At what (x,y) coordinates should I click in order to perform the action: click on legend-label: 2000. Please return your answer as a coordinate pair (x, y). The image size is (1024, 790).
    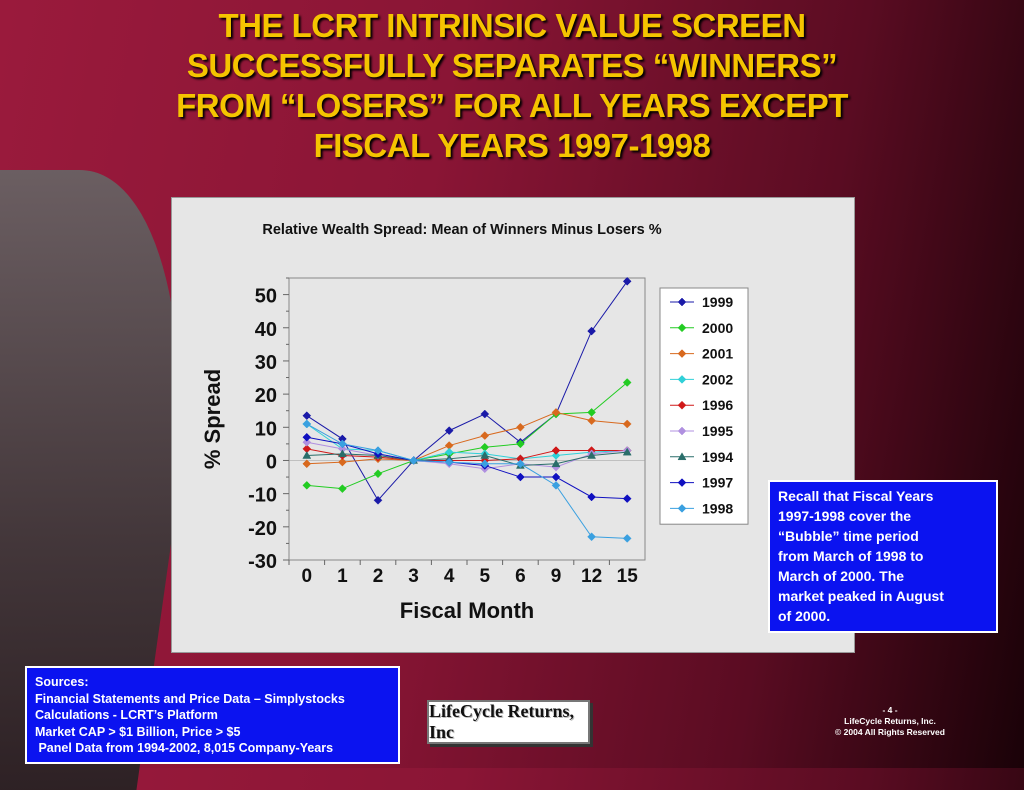
    Looking at the image, I should click on (717, 328).